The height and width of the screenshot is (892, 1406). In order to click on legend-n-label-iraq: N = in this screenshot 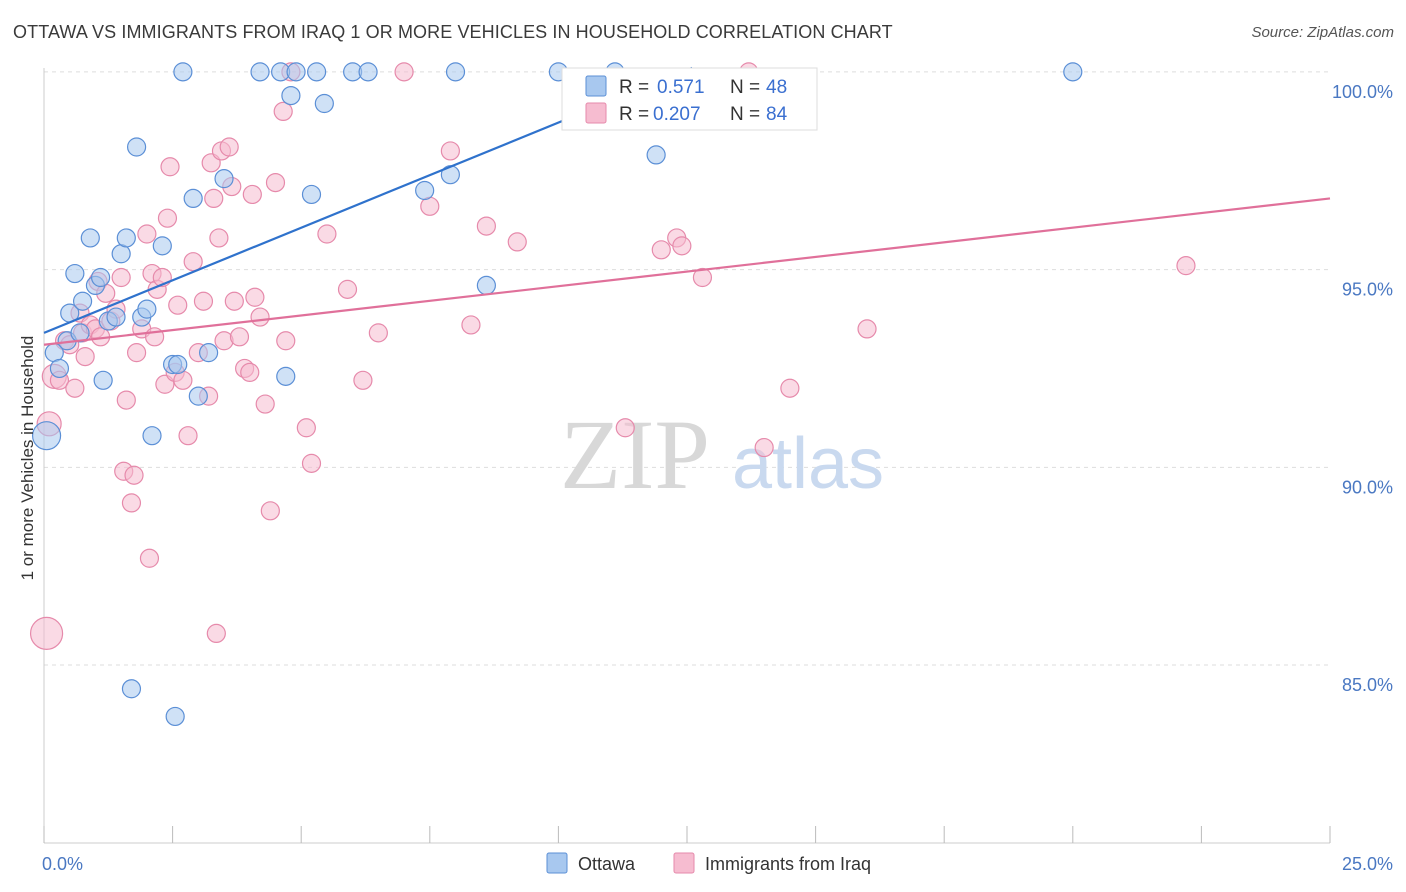, I will do `click(745, 114)`.